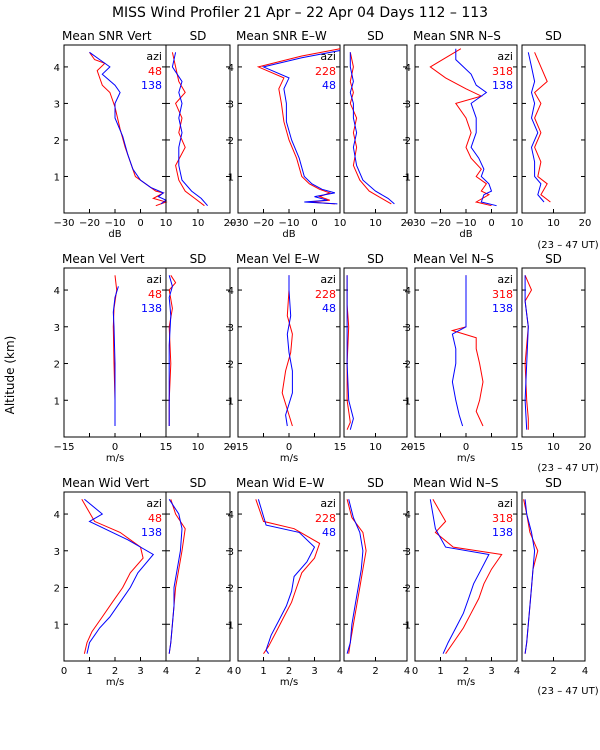  What do you see at coordinates (278, 259) in the screenshot?
I see `panel-title: Mean Vel E–W` at bounding box center [278, 259].